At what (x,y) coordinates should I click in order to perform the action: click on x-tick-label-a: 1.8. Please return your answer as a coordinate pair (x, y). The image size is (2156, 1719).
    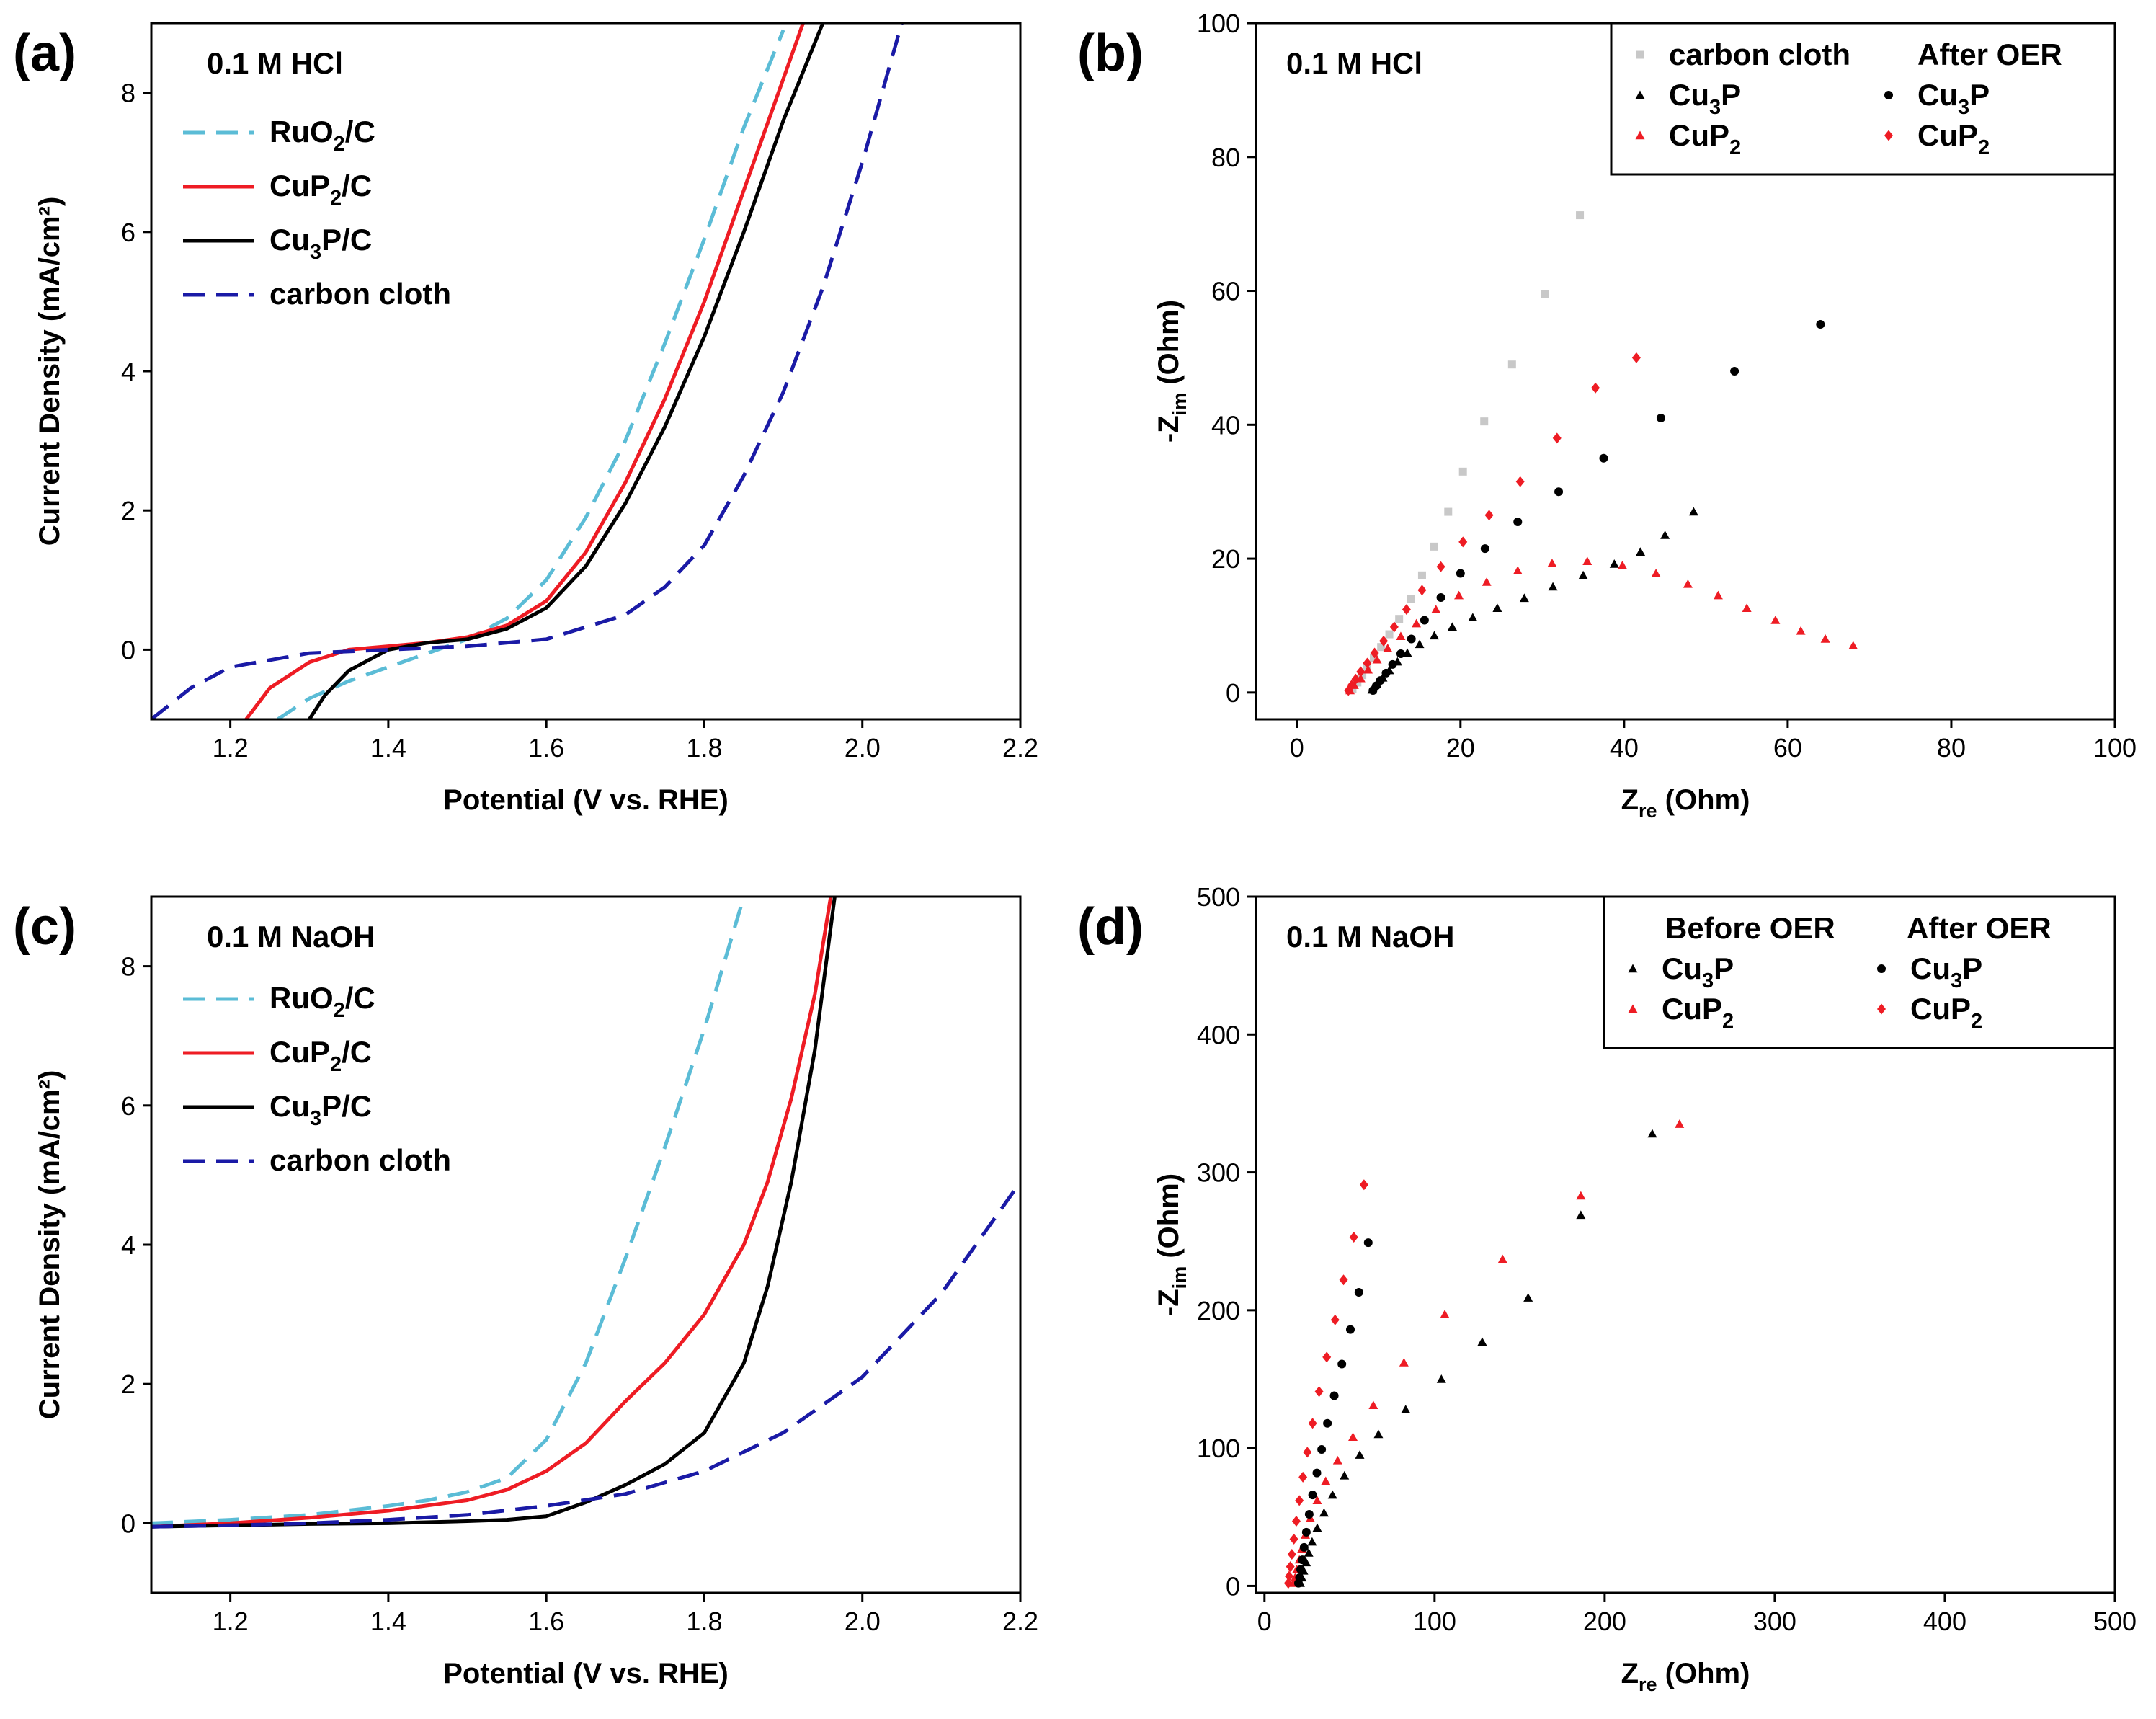
    Looking at the image, I should click on (704, 748).